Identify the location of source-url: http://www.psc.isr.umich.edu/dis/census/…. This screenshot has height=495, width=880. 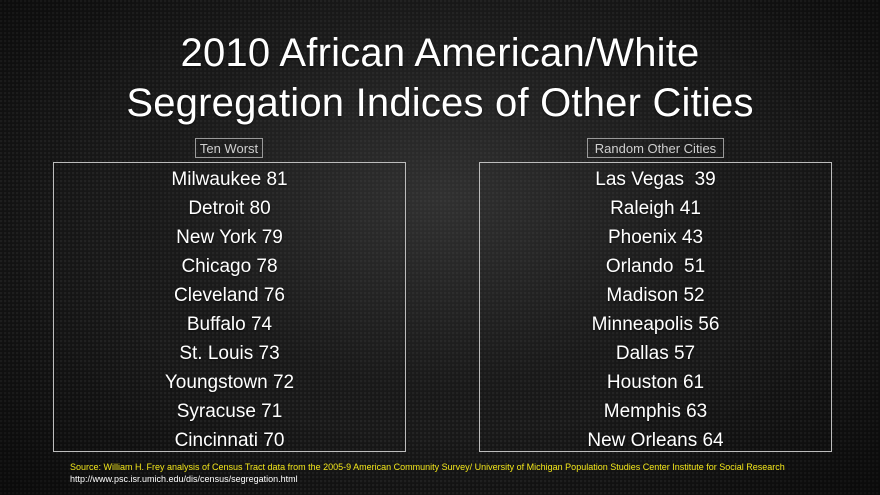
(184, 479).